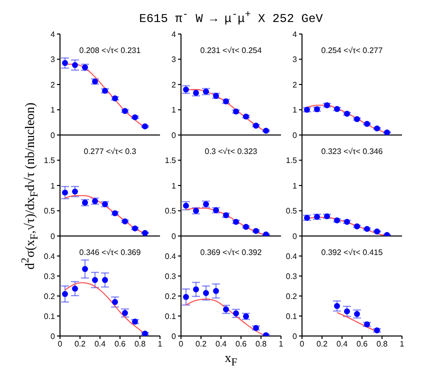 The width and height of the screenshot is (436, 371). Describe the element at coordinates (352, 252) in the screenshot. I see `annotation: 0.392 <√τ< 0.415` at that location.